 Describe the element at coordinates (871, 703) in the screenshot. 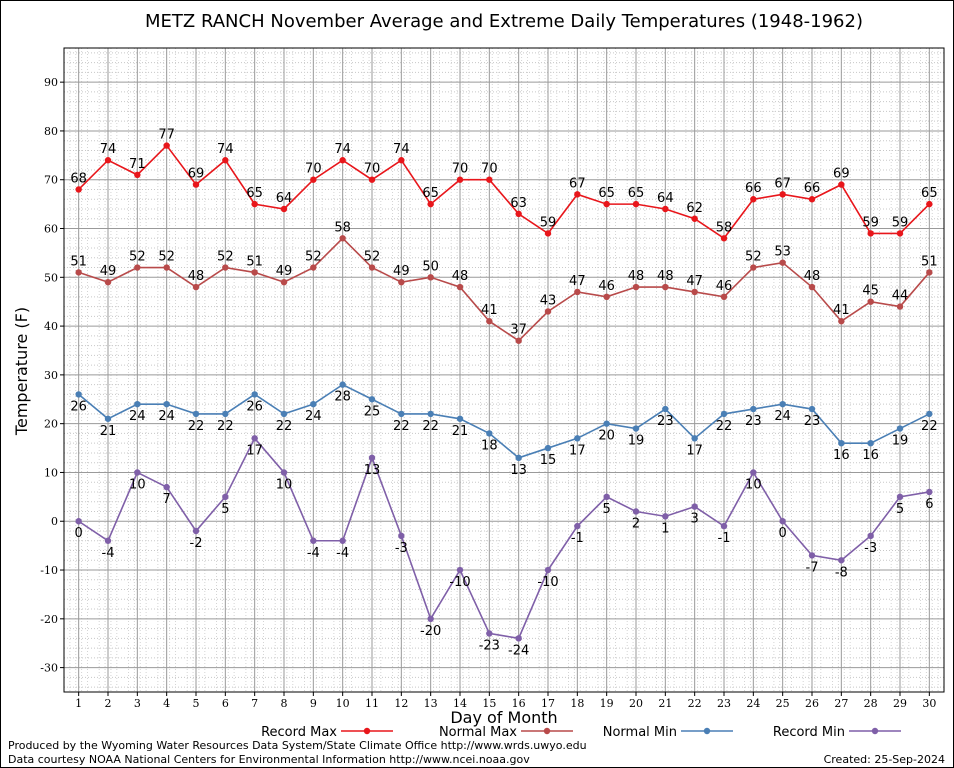

I see `x-tick-label: 28` at that location.